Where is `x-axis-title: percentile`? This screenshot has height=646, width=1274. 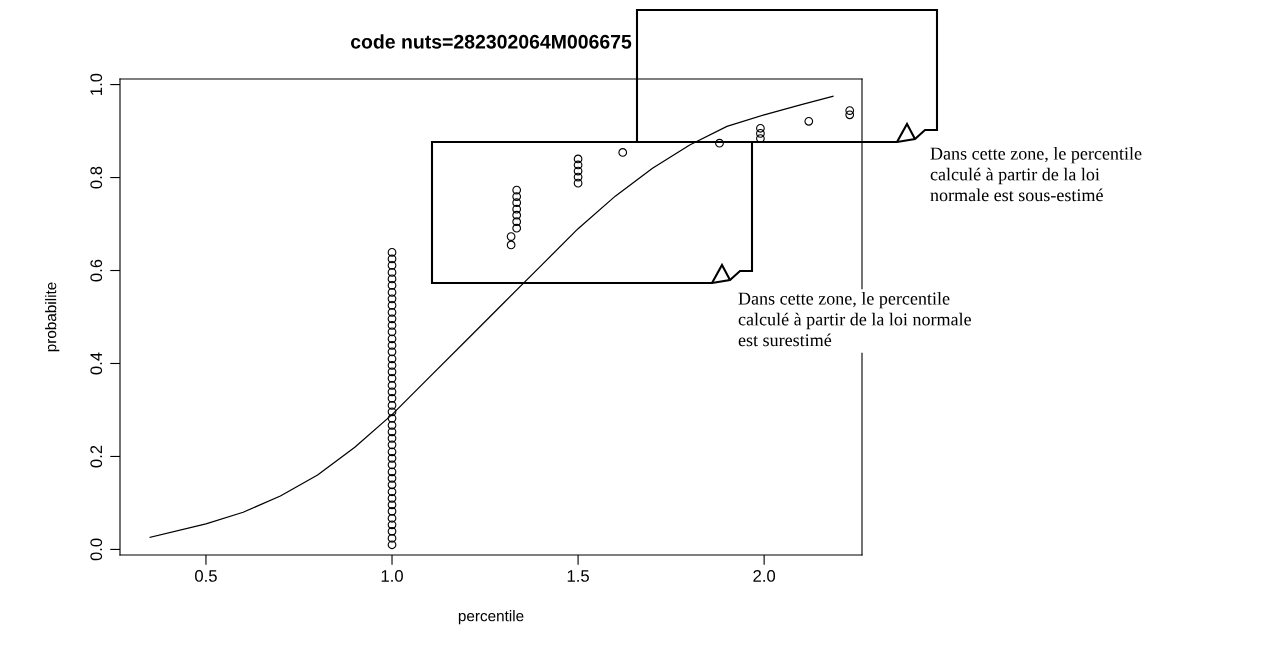 x-axis-title: percentile is located at coordinates (491, 617).